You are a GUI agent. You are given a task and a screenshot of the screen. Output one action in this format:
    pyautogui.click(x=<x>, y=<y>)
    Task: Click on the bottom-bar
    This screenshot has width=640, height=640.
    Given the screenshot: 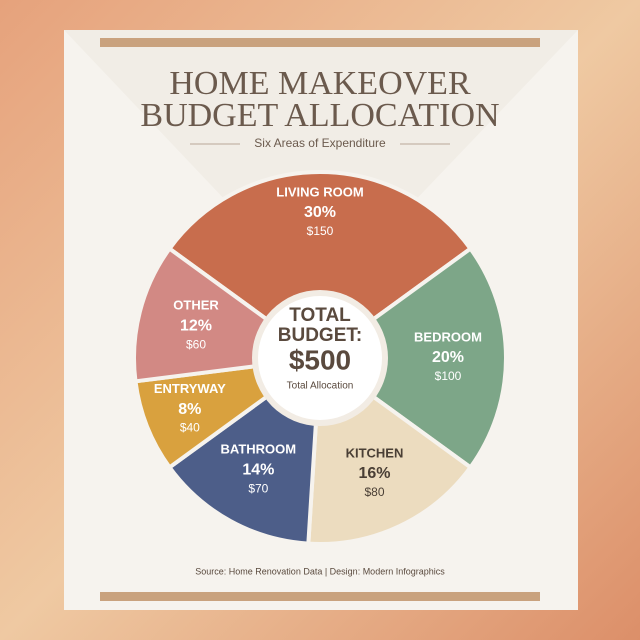 What is the action you would take?
    pyautogui.click(x=320, y=596)
    